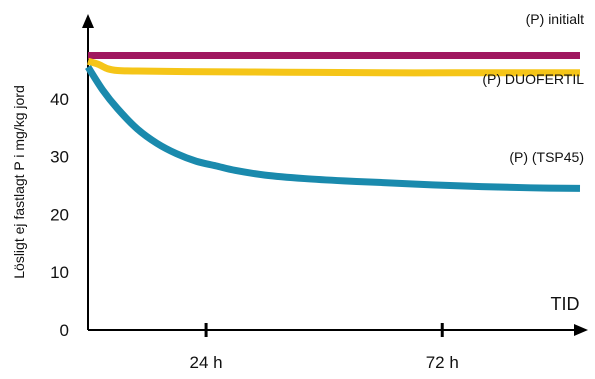 This screenshot has width=595, height=379. What do you see at coordinates (565, 304) in the screenshot?
I see `x-axis-label: TID` at bounding box center [565, 304].